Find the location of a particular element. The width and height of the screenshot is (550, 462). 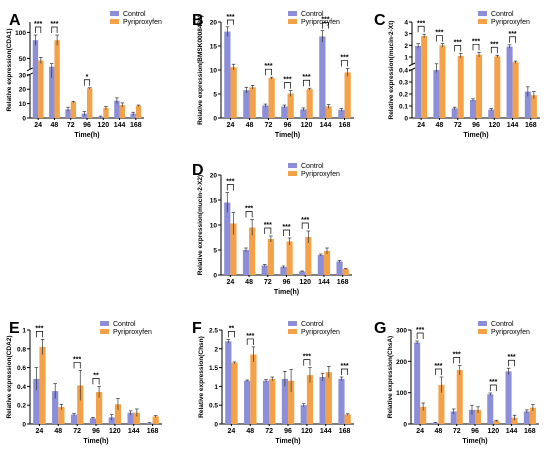

y-tick-label: 0.3 is located at coordinates (403, 83).